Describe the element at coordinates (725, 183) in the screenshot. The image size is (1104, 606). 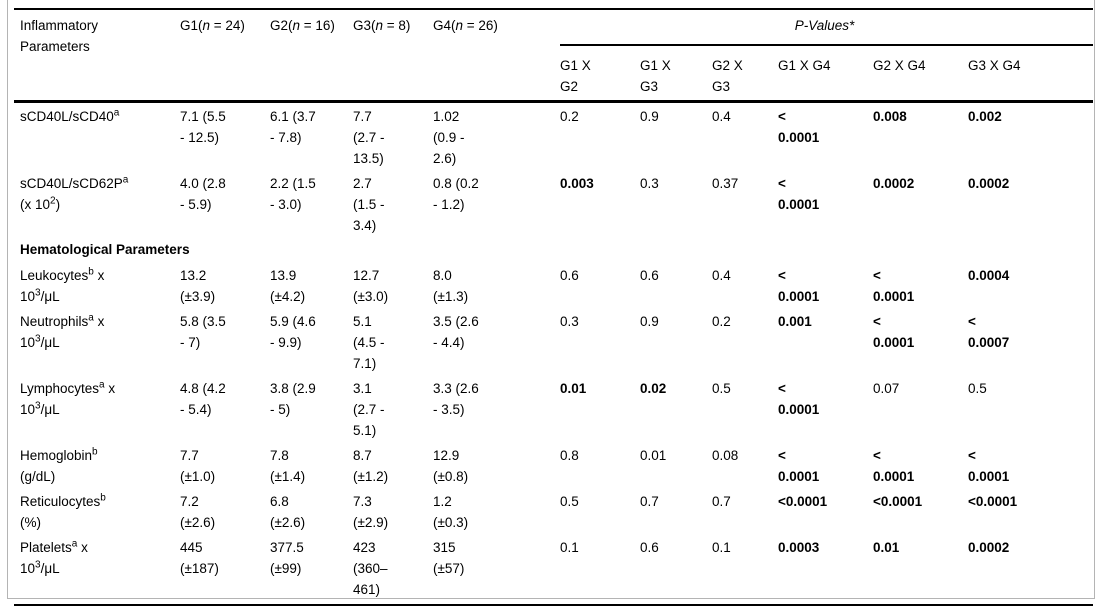
I see `pvalue-cell: 0.37` at that location.